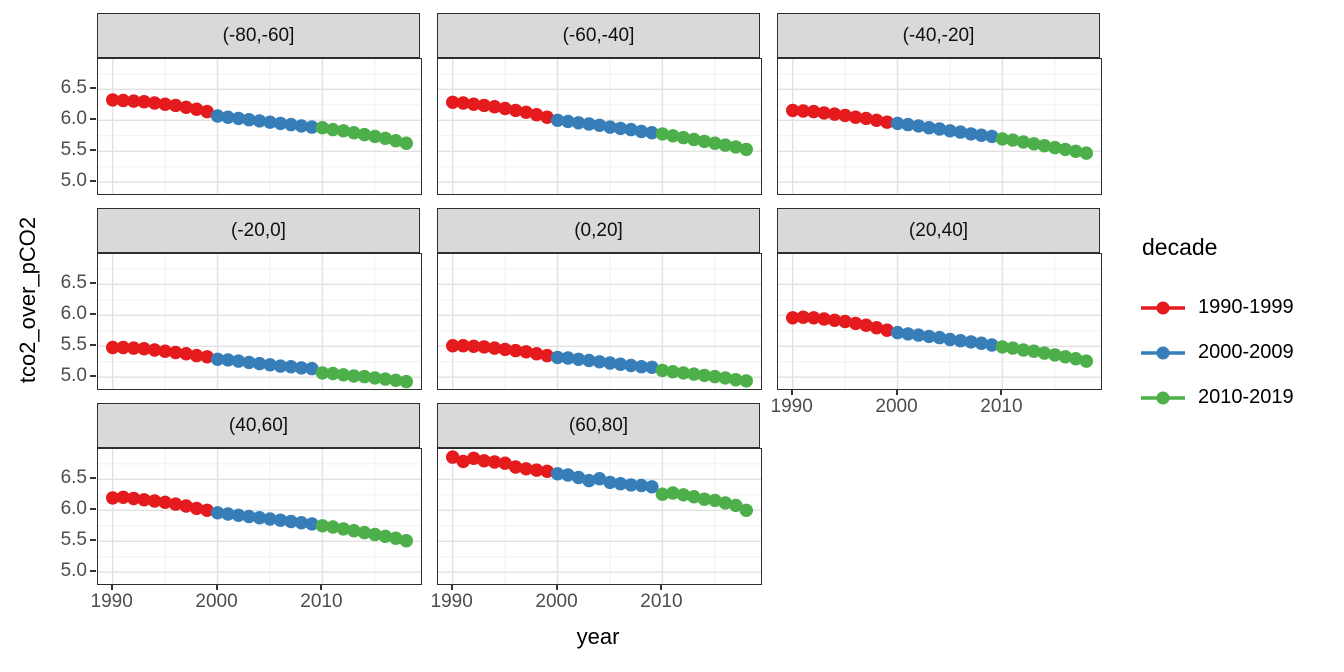  What do you see at coordinates (258, 230) in the screenshot?
I see `facet-strip-label: (-20,0]` at bounding box center [258, 230].